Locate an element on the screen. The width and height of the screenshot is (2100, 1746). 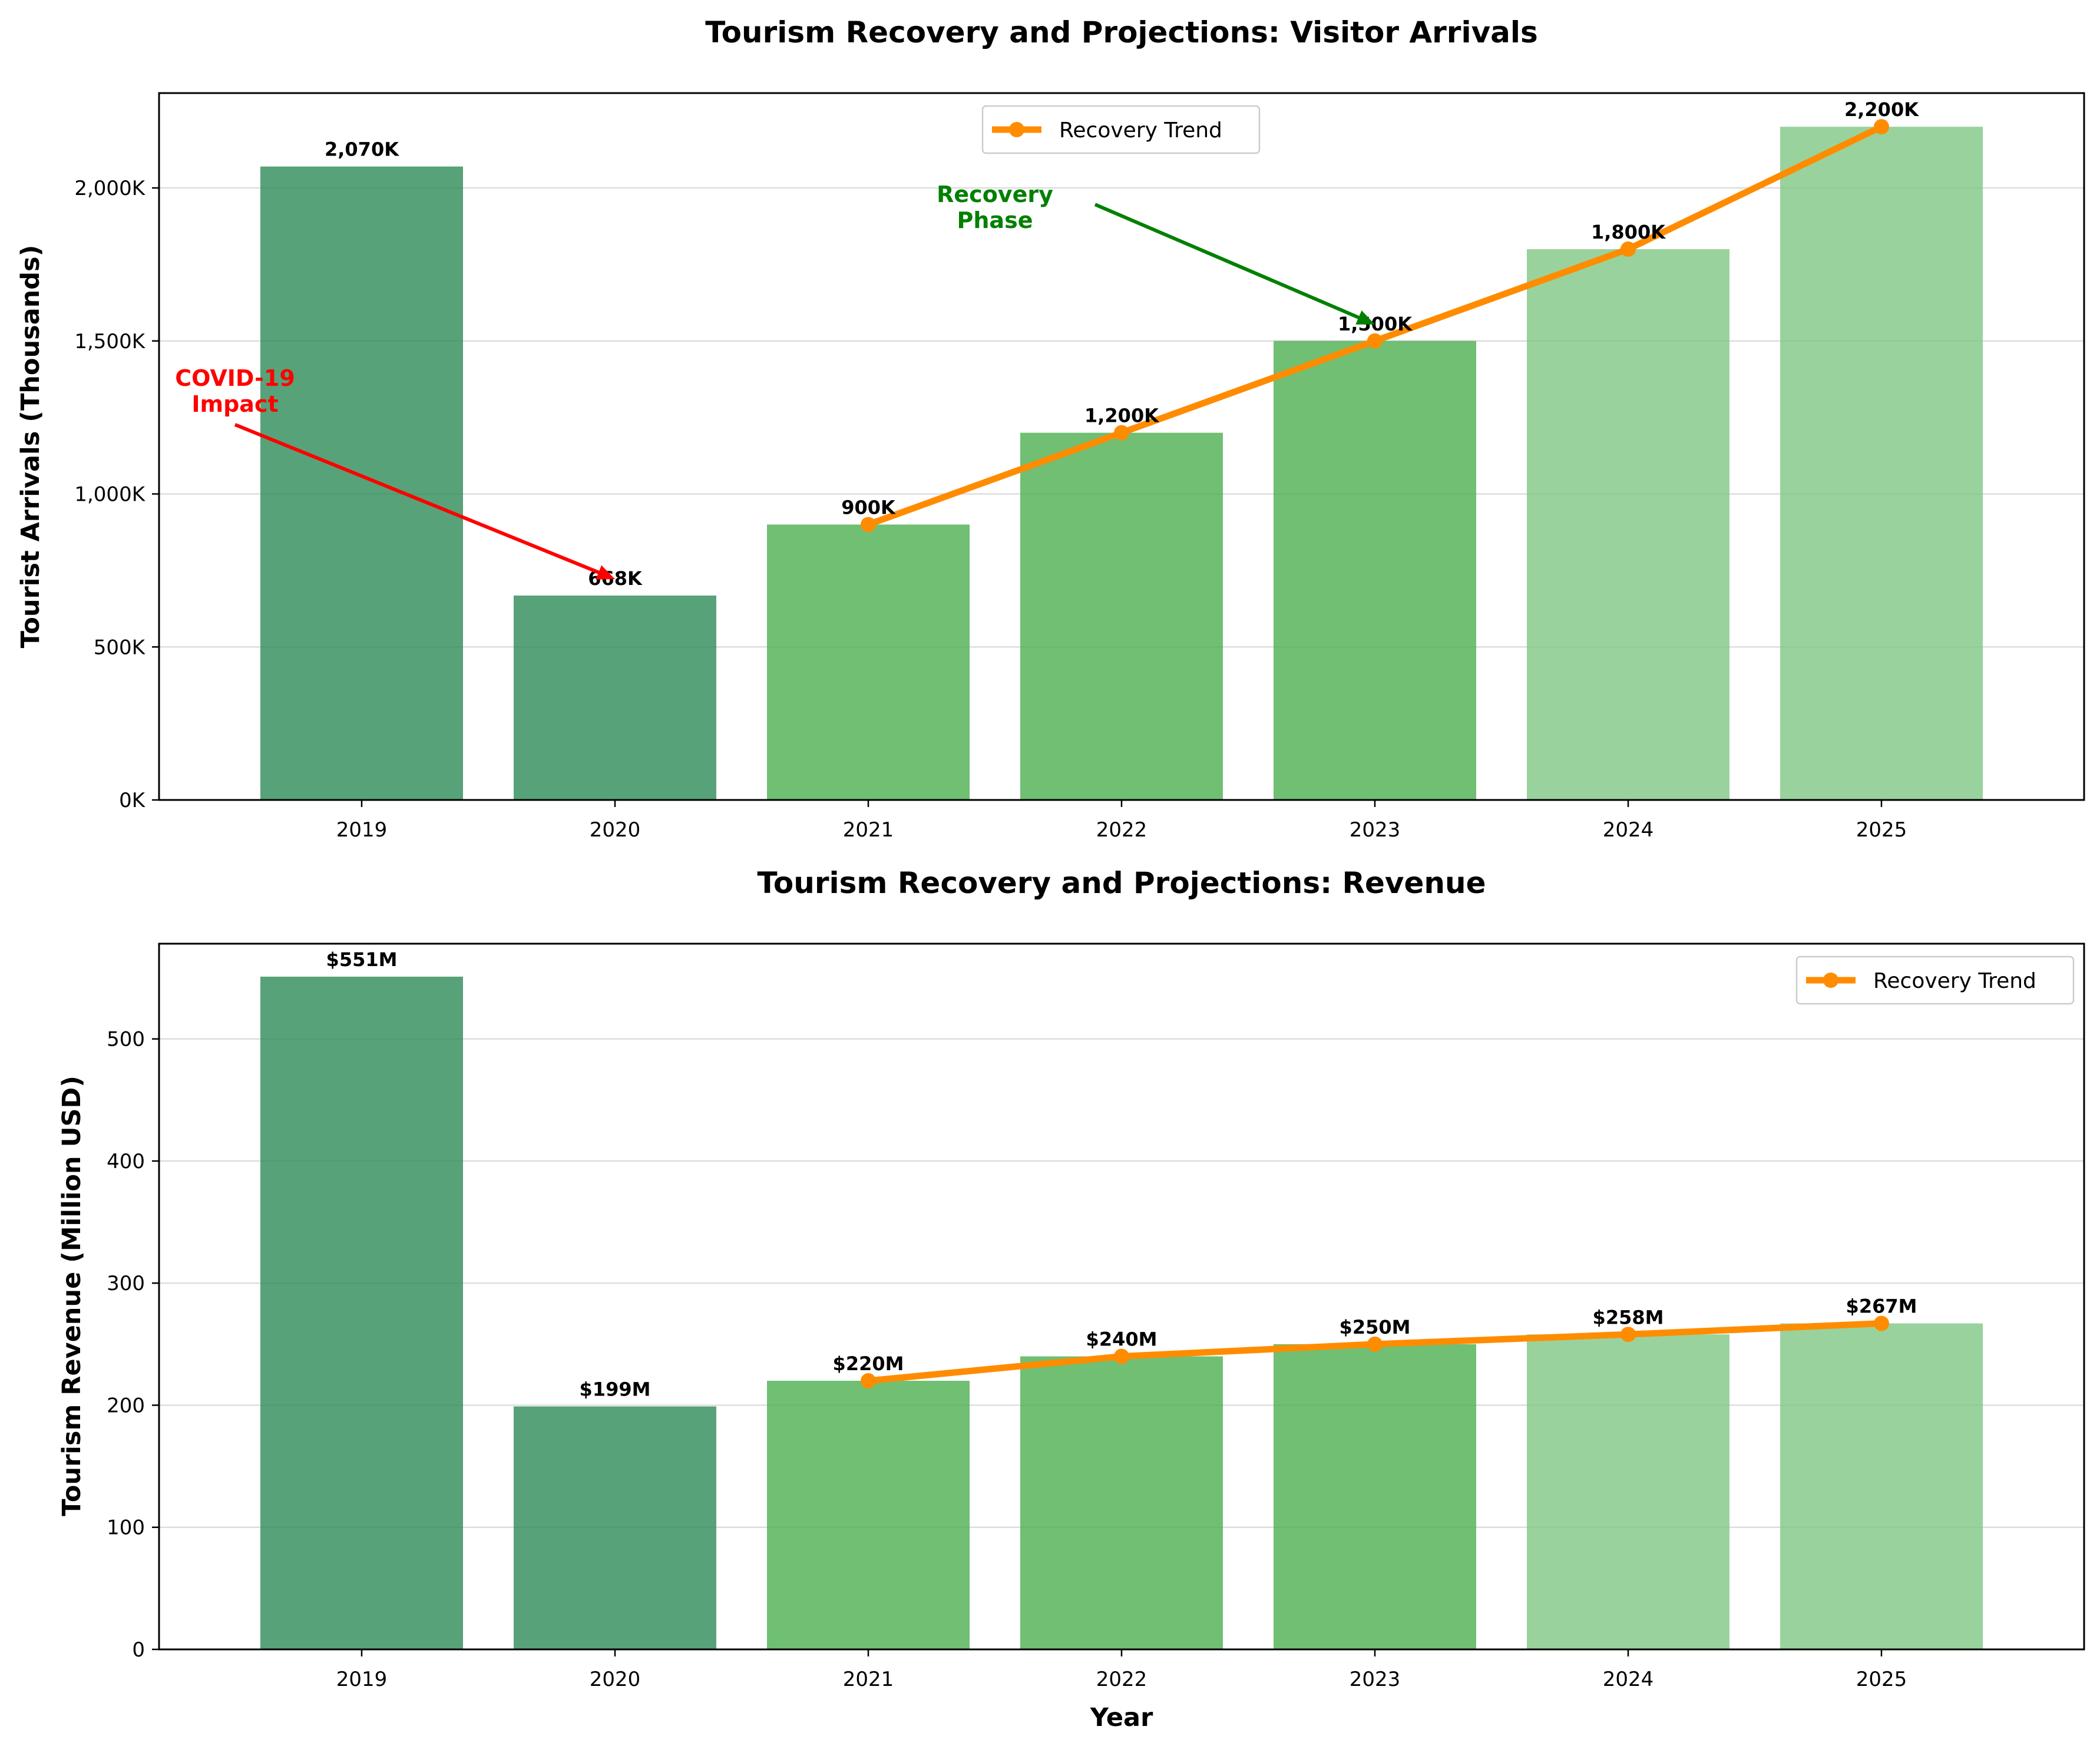
recovery-phase-annotation: Recovery Phase is located at coordinates (995, 207).